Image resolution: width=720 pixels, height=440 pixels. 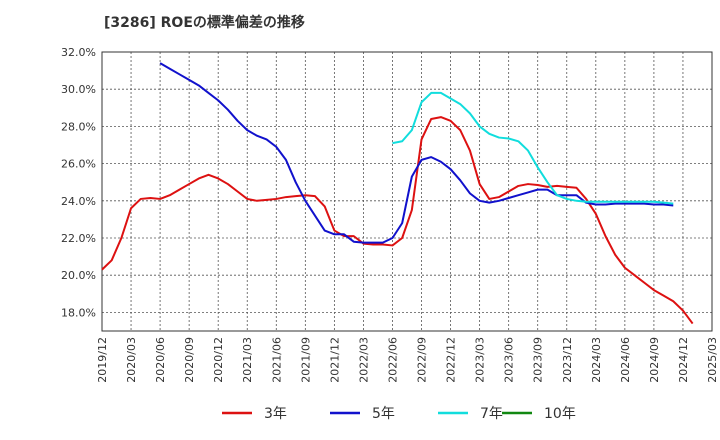 I want to click on legend: 3年 5年 7年 10年, so click(x=399, y=414).